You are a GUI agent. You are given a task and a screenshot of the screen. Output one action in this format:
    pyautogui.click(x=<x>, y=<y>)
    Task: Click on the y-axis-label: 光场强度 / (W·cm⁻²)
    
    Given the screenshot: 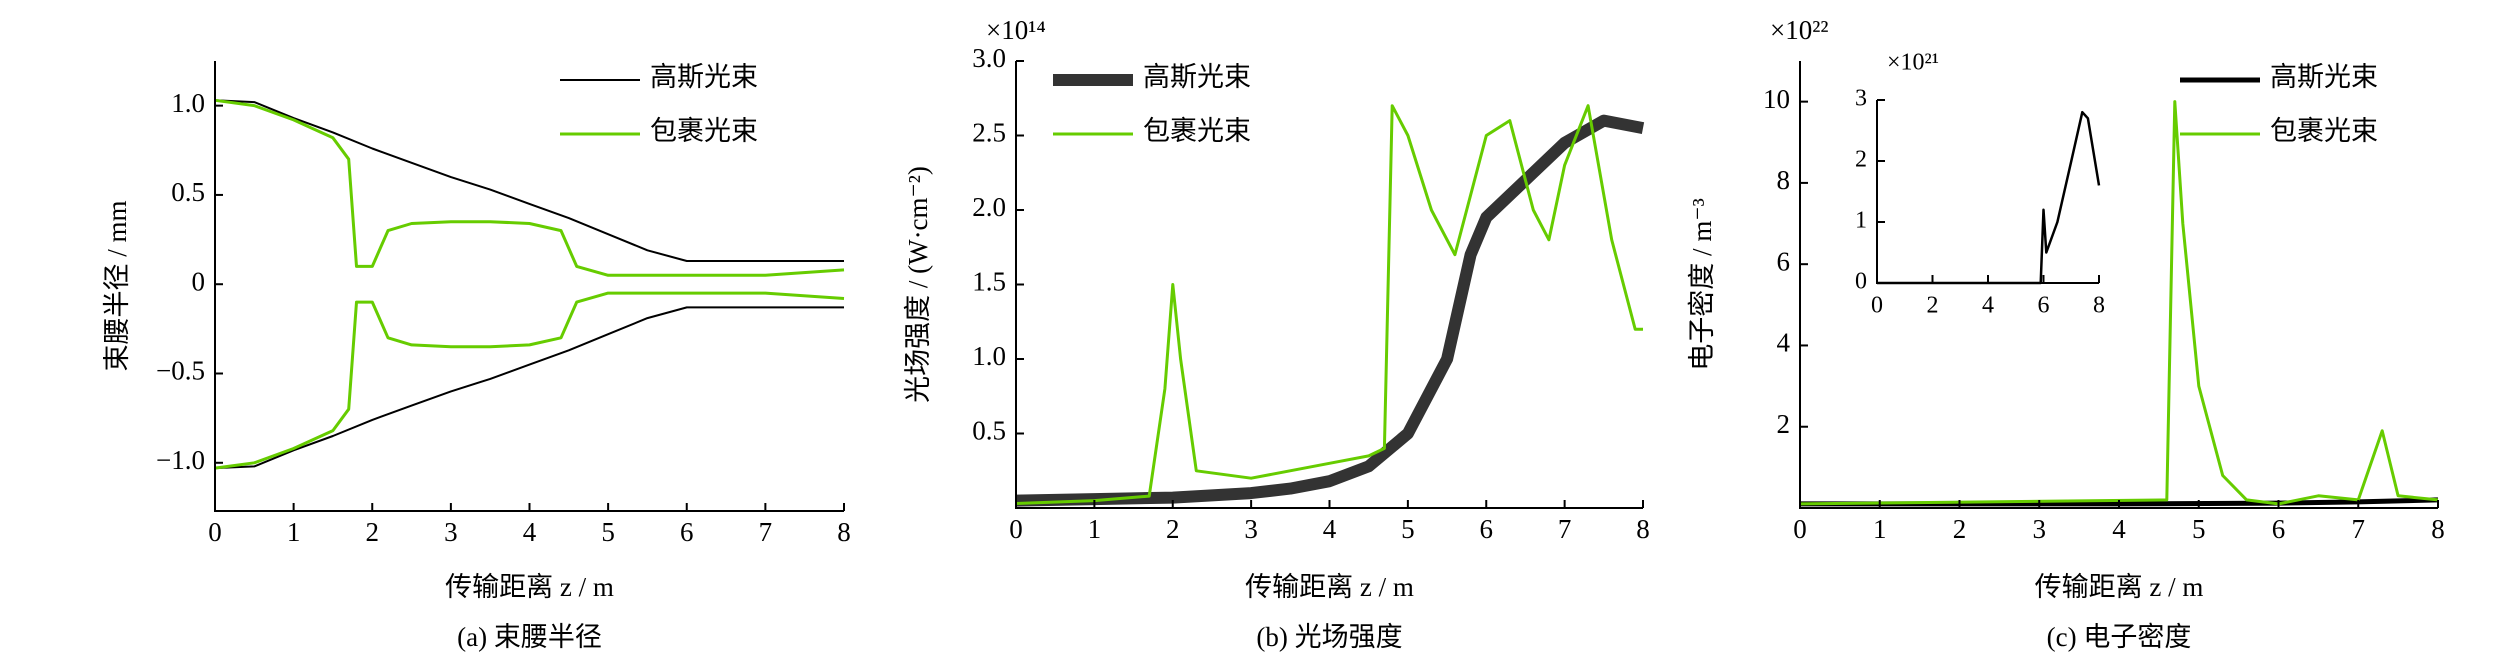 What is the action you would take?
    pyautogui.click(x=918, y=284)
    